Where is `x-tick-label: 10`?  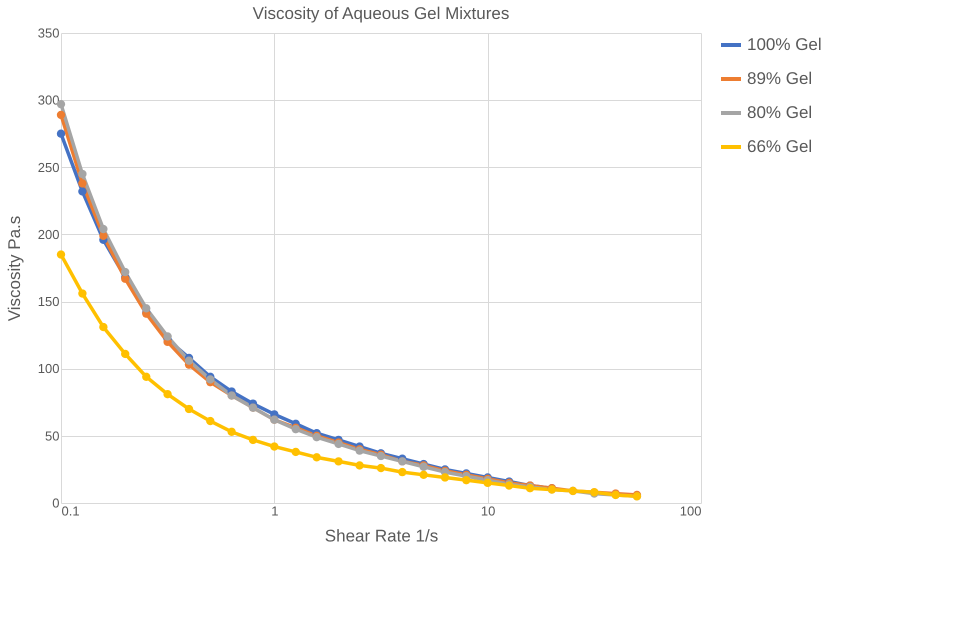
x-tick-label: 10 is located at coordinates (488, 511).